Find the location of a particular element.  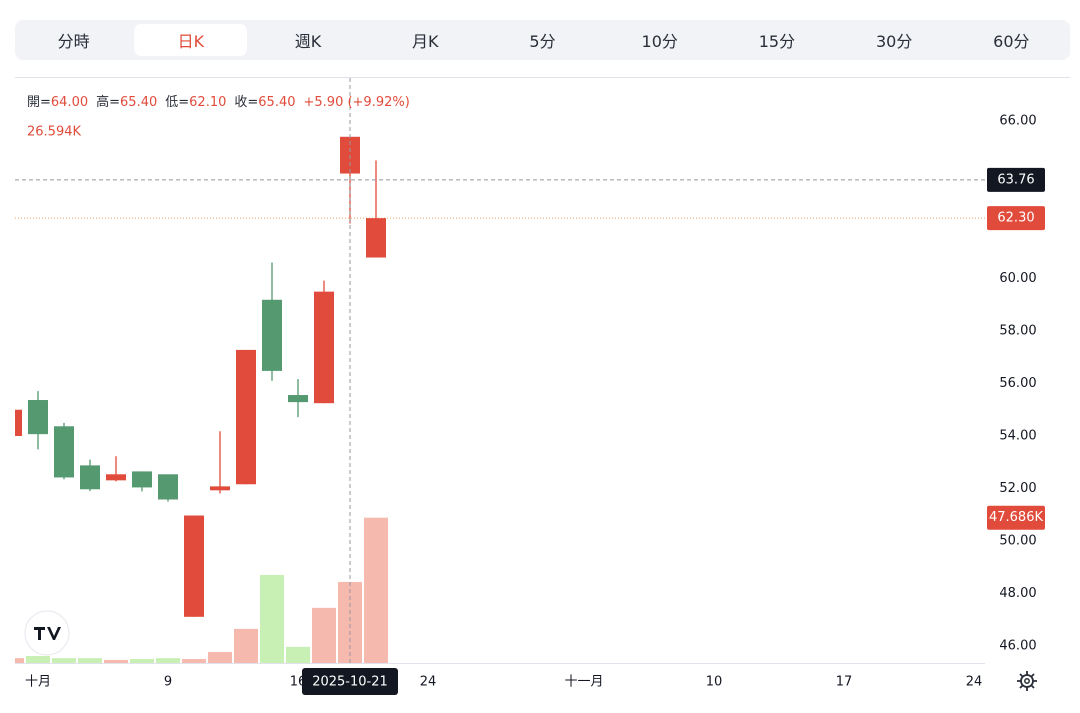

x-tick-label: 十月 is located at coordinates (38, 682).